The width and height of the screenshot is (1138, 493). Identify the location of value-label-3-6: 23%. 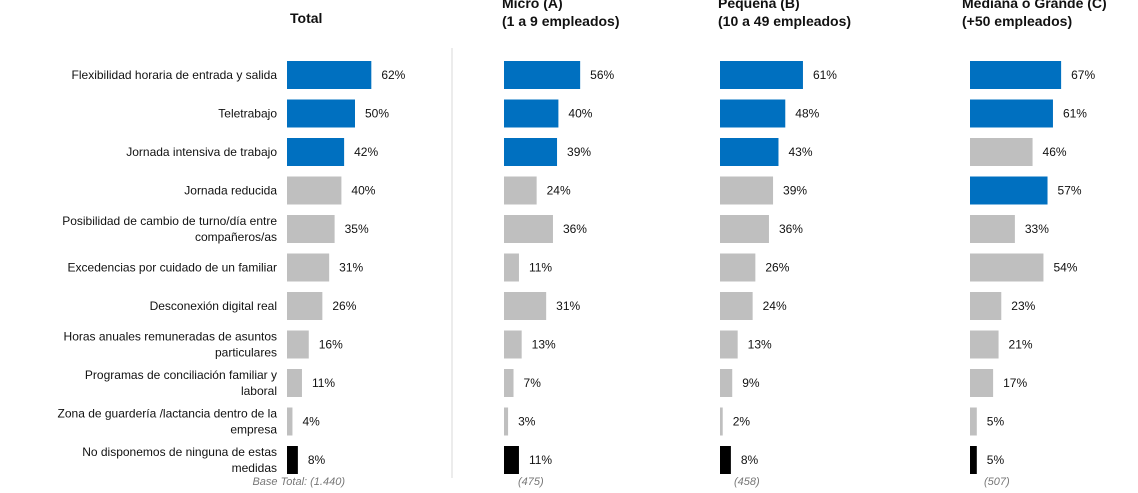
(1023, 306).